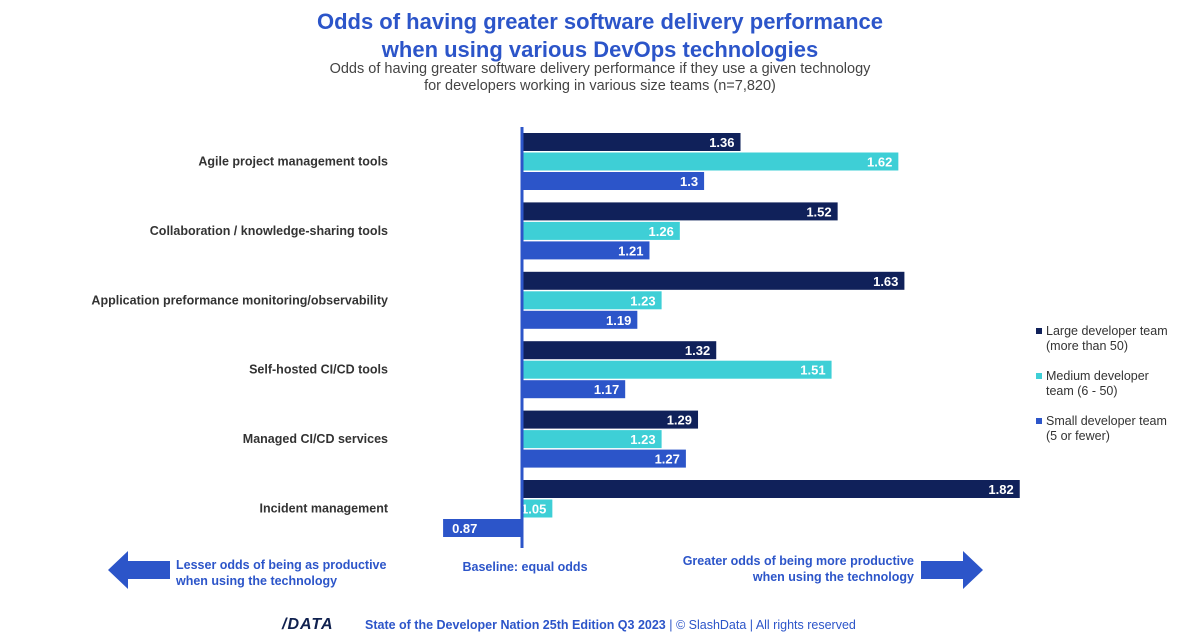 The height and width of the screenshot is (640, 1200). I want to click on bar-small-self-hosted-ci-cd-tools, so click(574, 389).